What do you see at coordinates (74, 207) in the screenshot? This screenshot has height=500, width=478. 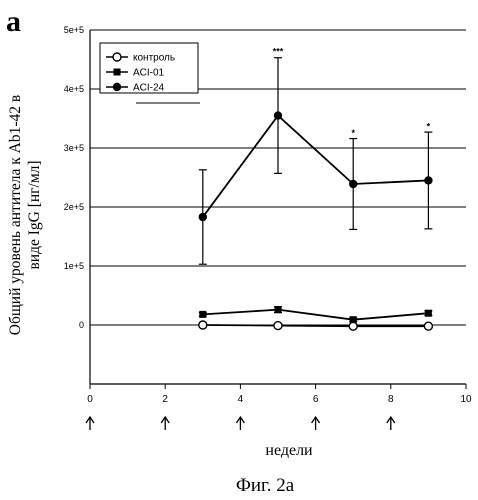 I see `y-tick-label: 2e+5` at bounding box center [74, 207].